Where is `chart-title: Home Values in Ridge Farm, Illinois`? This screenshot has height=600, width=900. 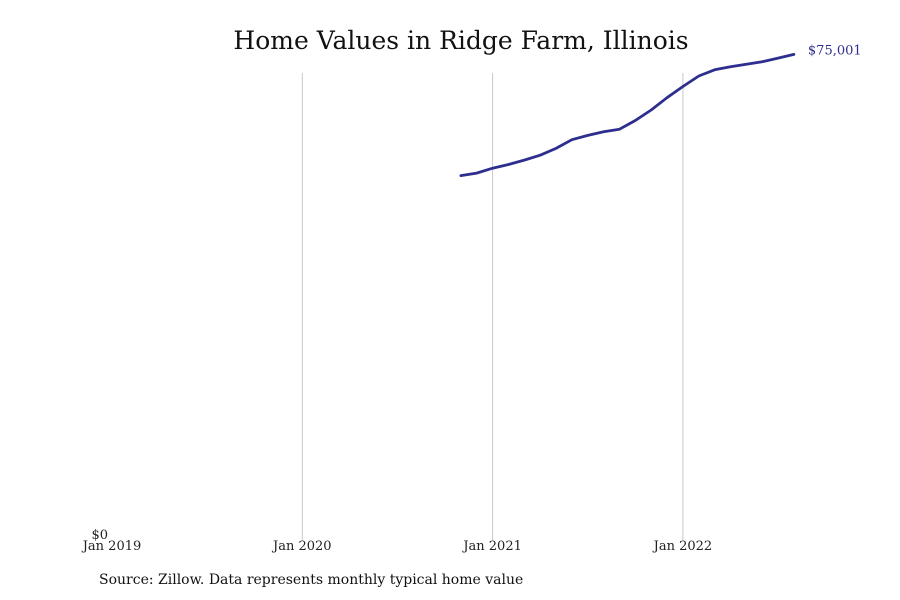
chart-title: Home Values in Ridge Farm, Illinois is located at coordinates (461, 40).